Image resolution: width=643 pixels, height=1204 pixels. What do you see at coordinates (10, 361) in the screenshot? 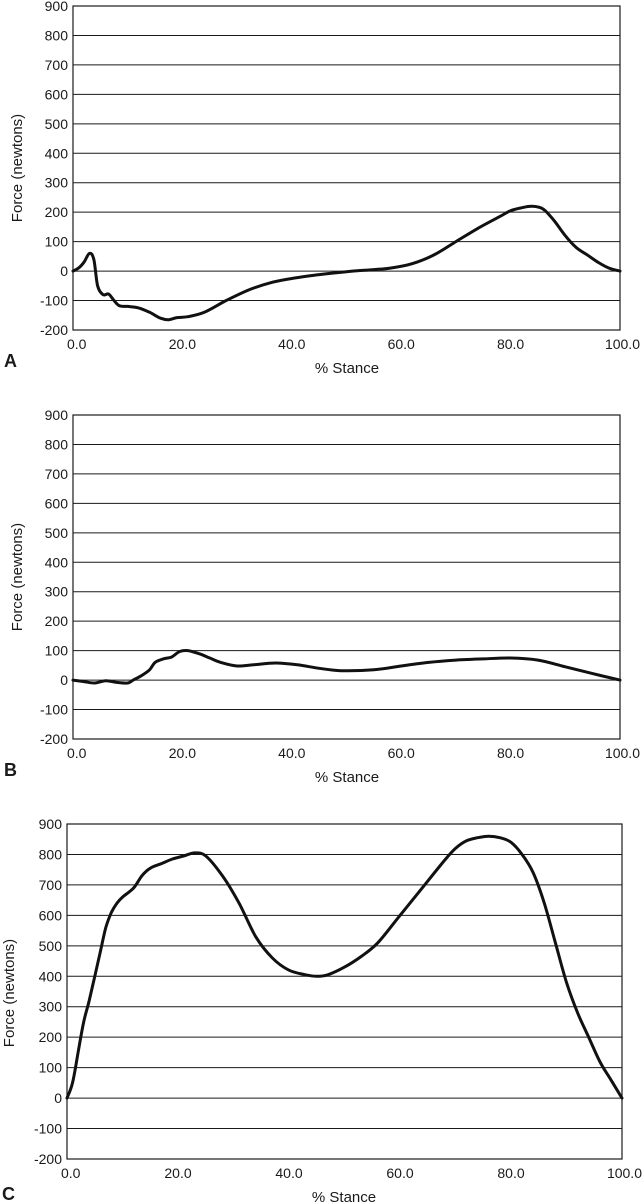
I see `panel-label: A` at bounding box center [10, 361].